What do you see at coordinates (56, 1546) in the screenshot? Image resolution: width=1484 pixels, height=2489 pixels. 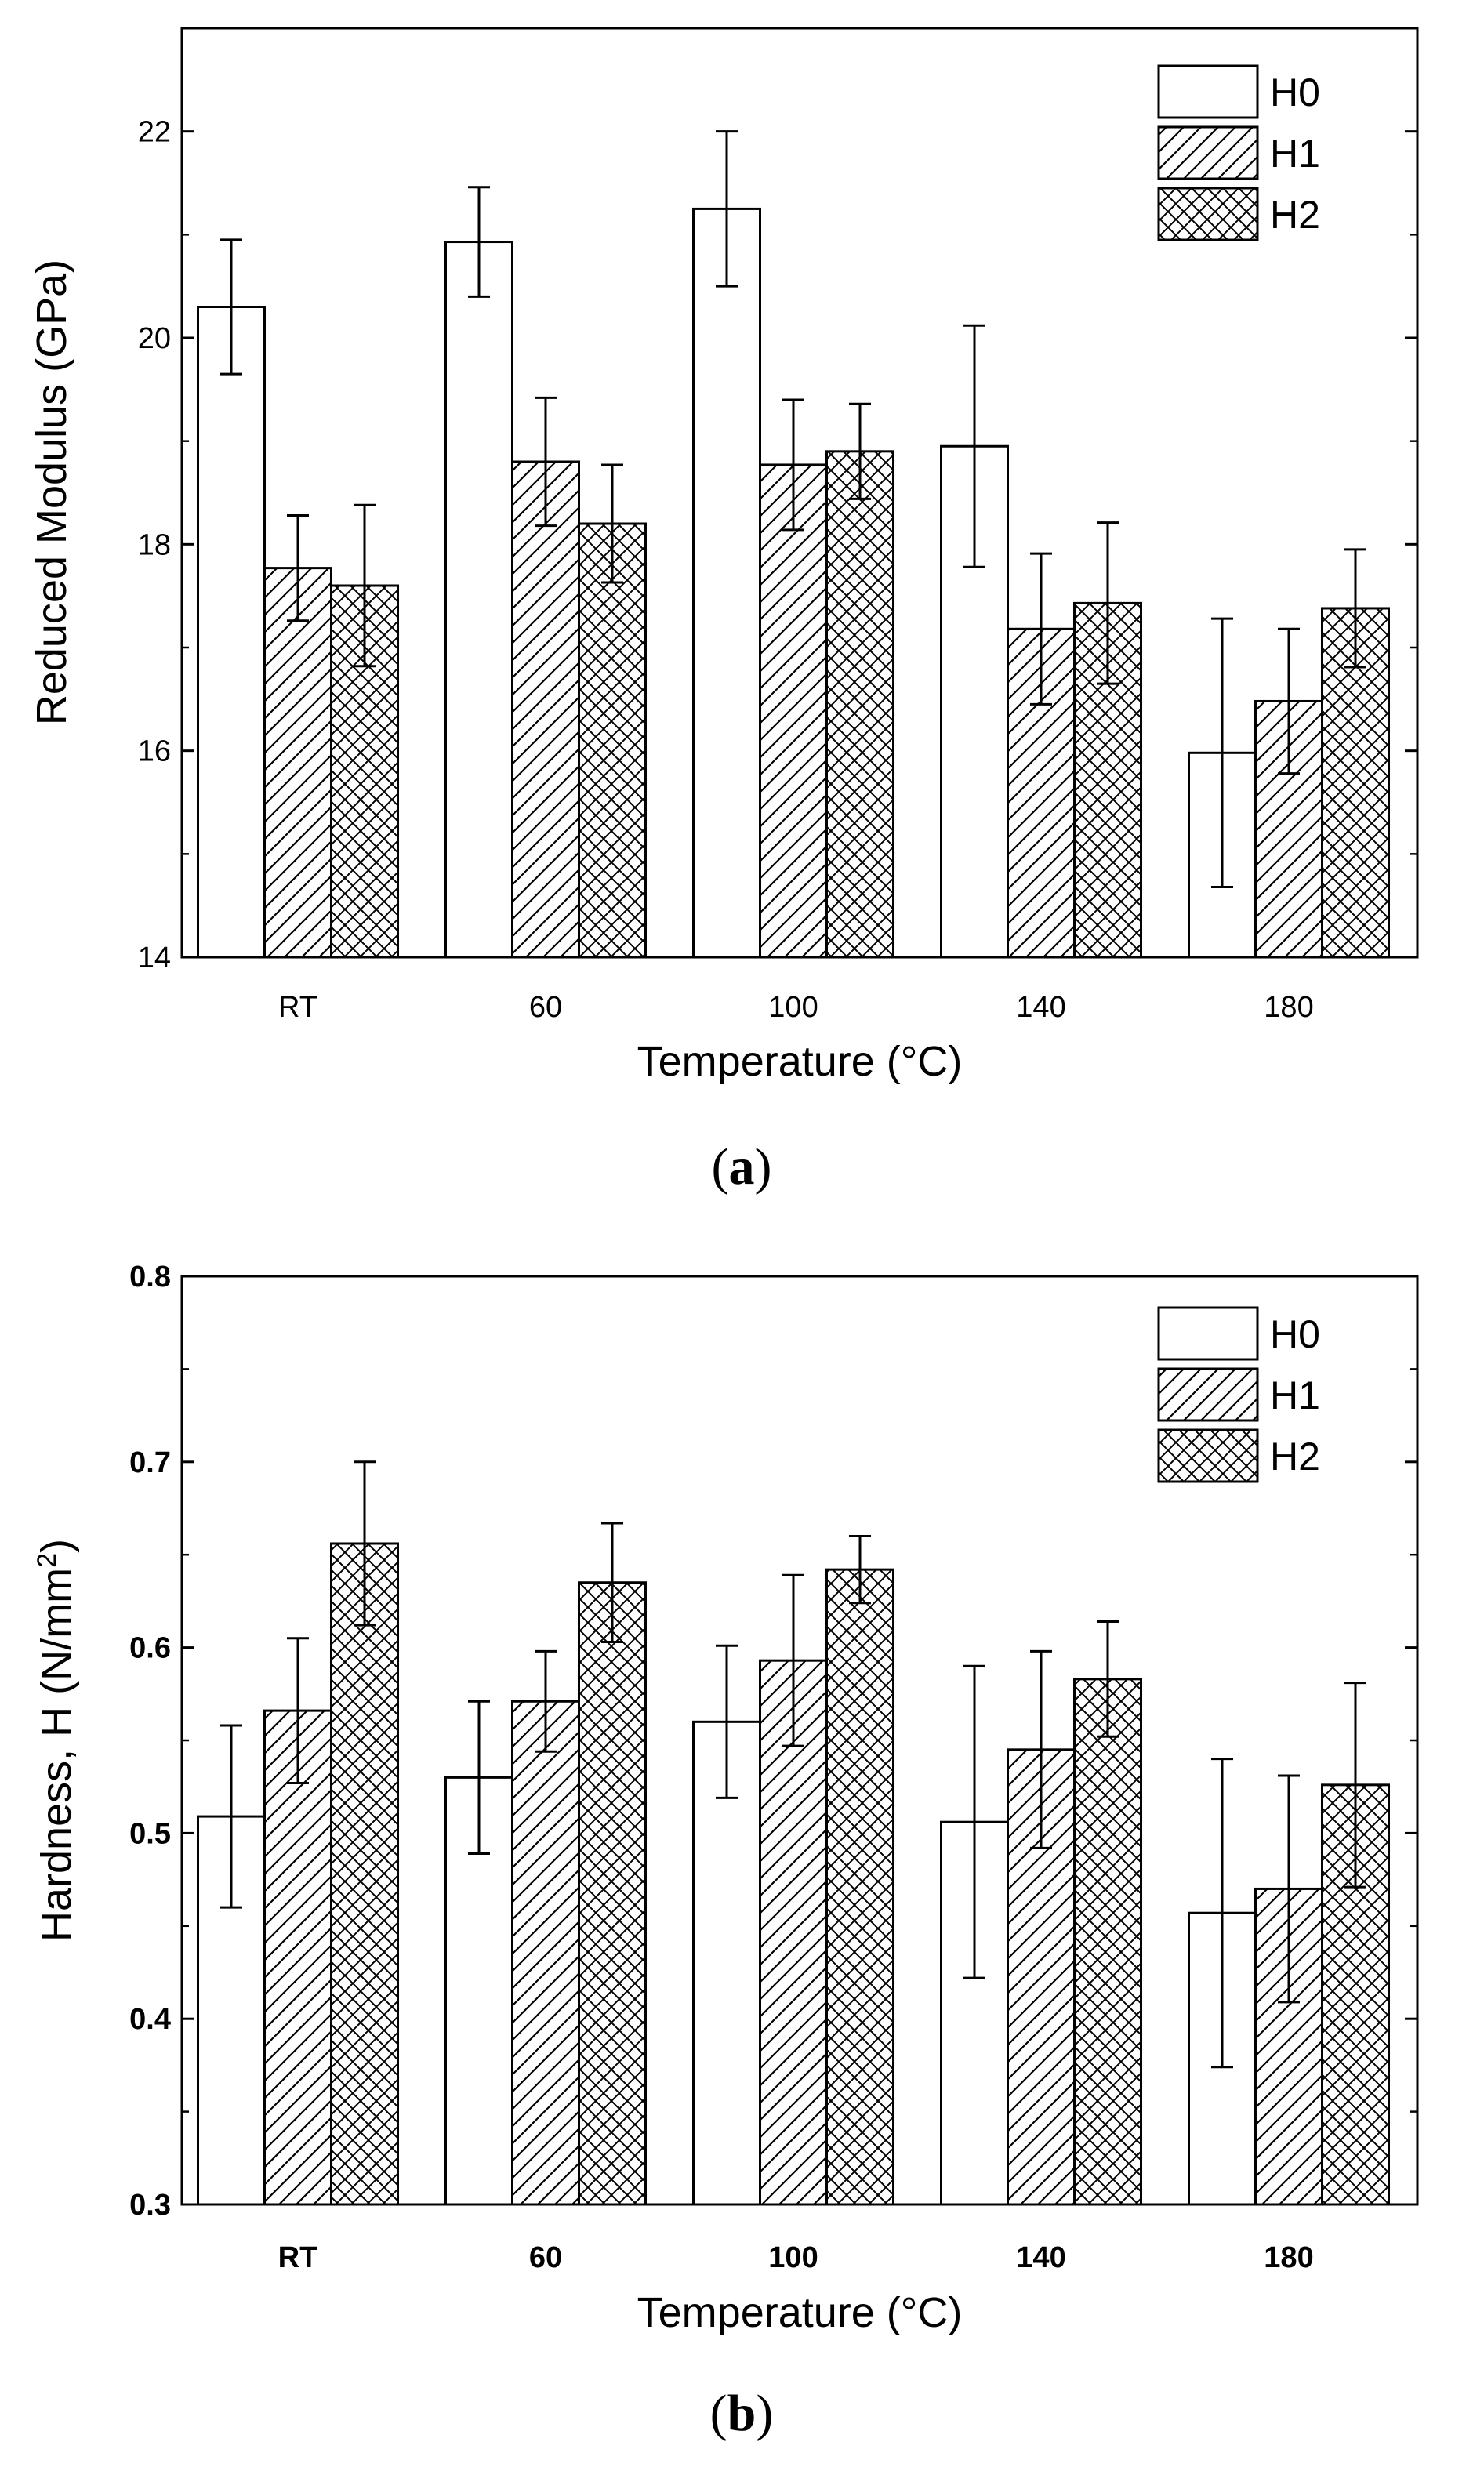 I see `y-axis-title-close: )` at bounding box center [56, 1546].